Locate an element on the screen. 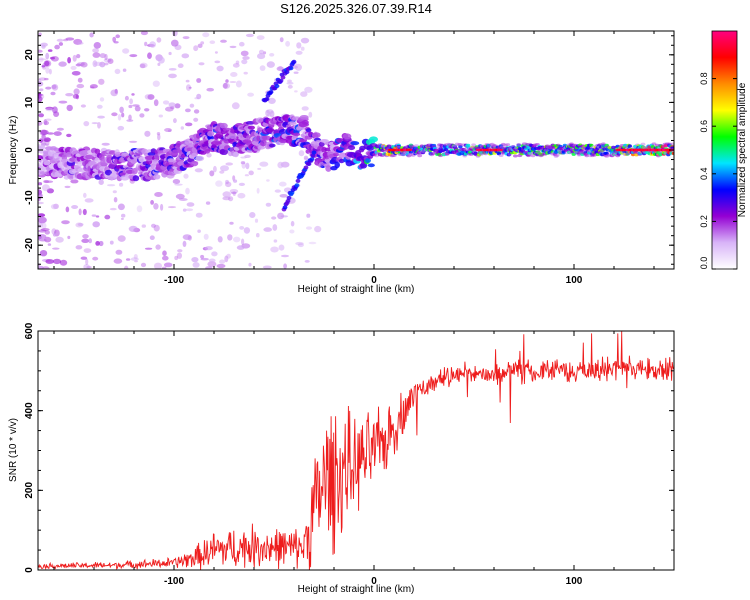 Image resolution: width=750 pixels, height=600 pixels. colorbar-tick-label: 0.6 is located at coordinates (704, 126).